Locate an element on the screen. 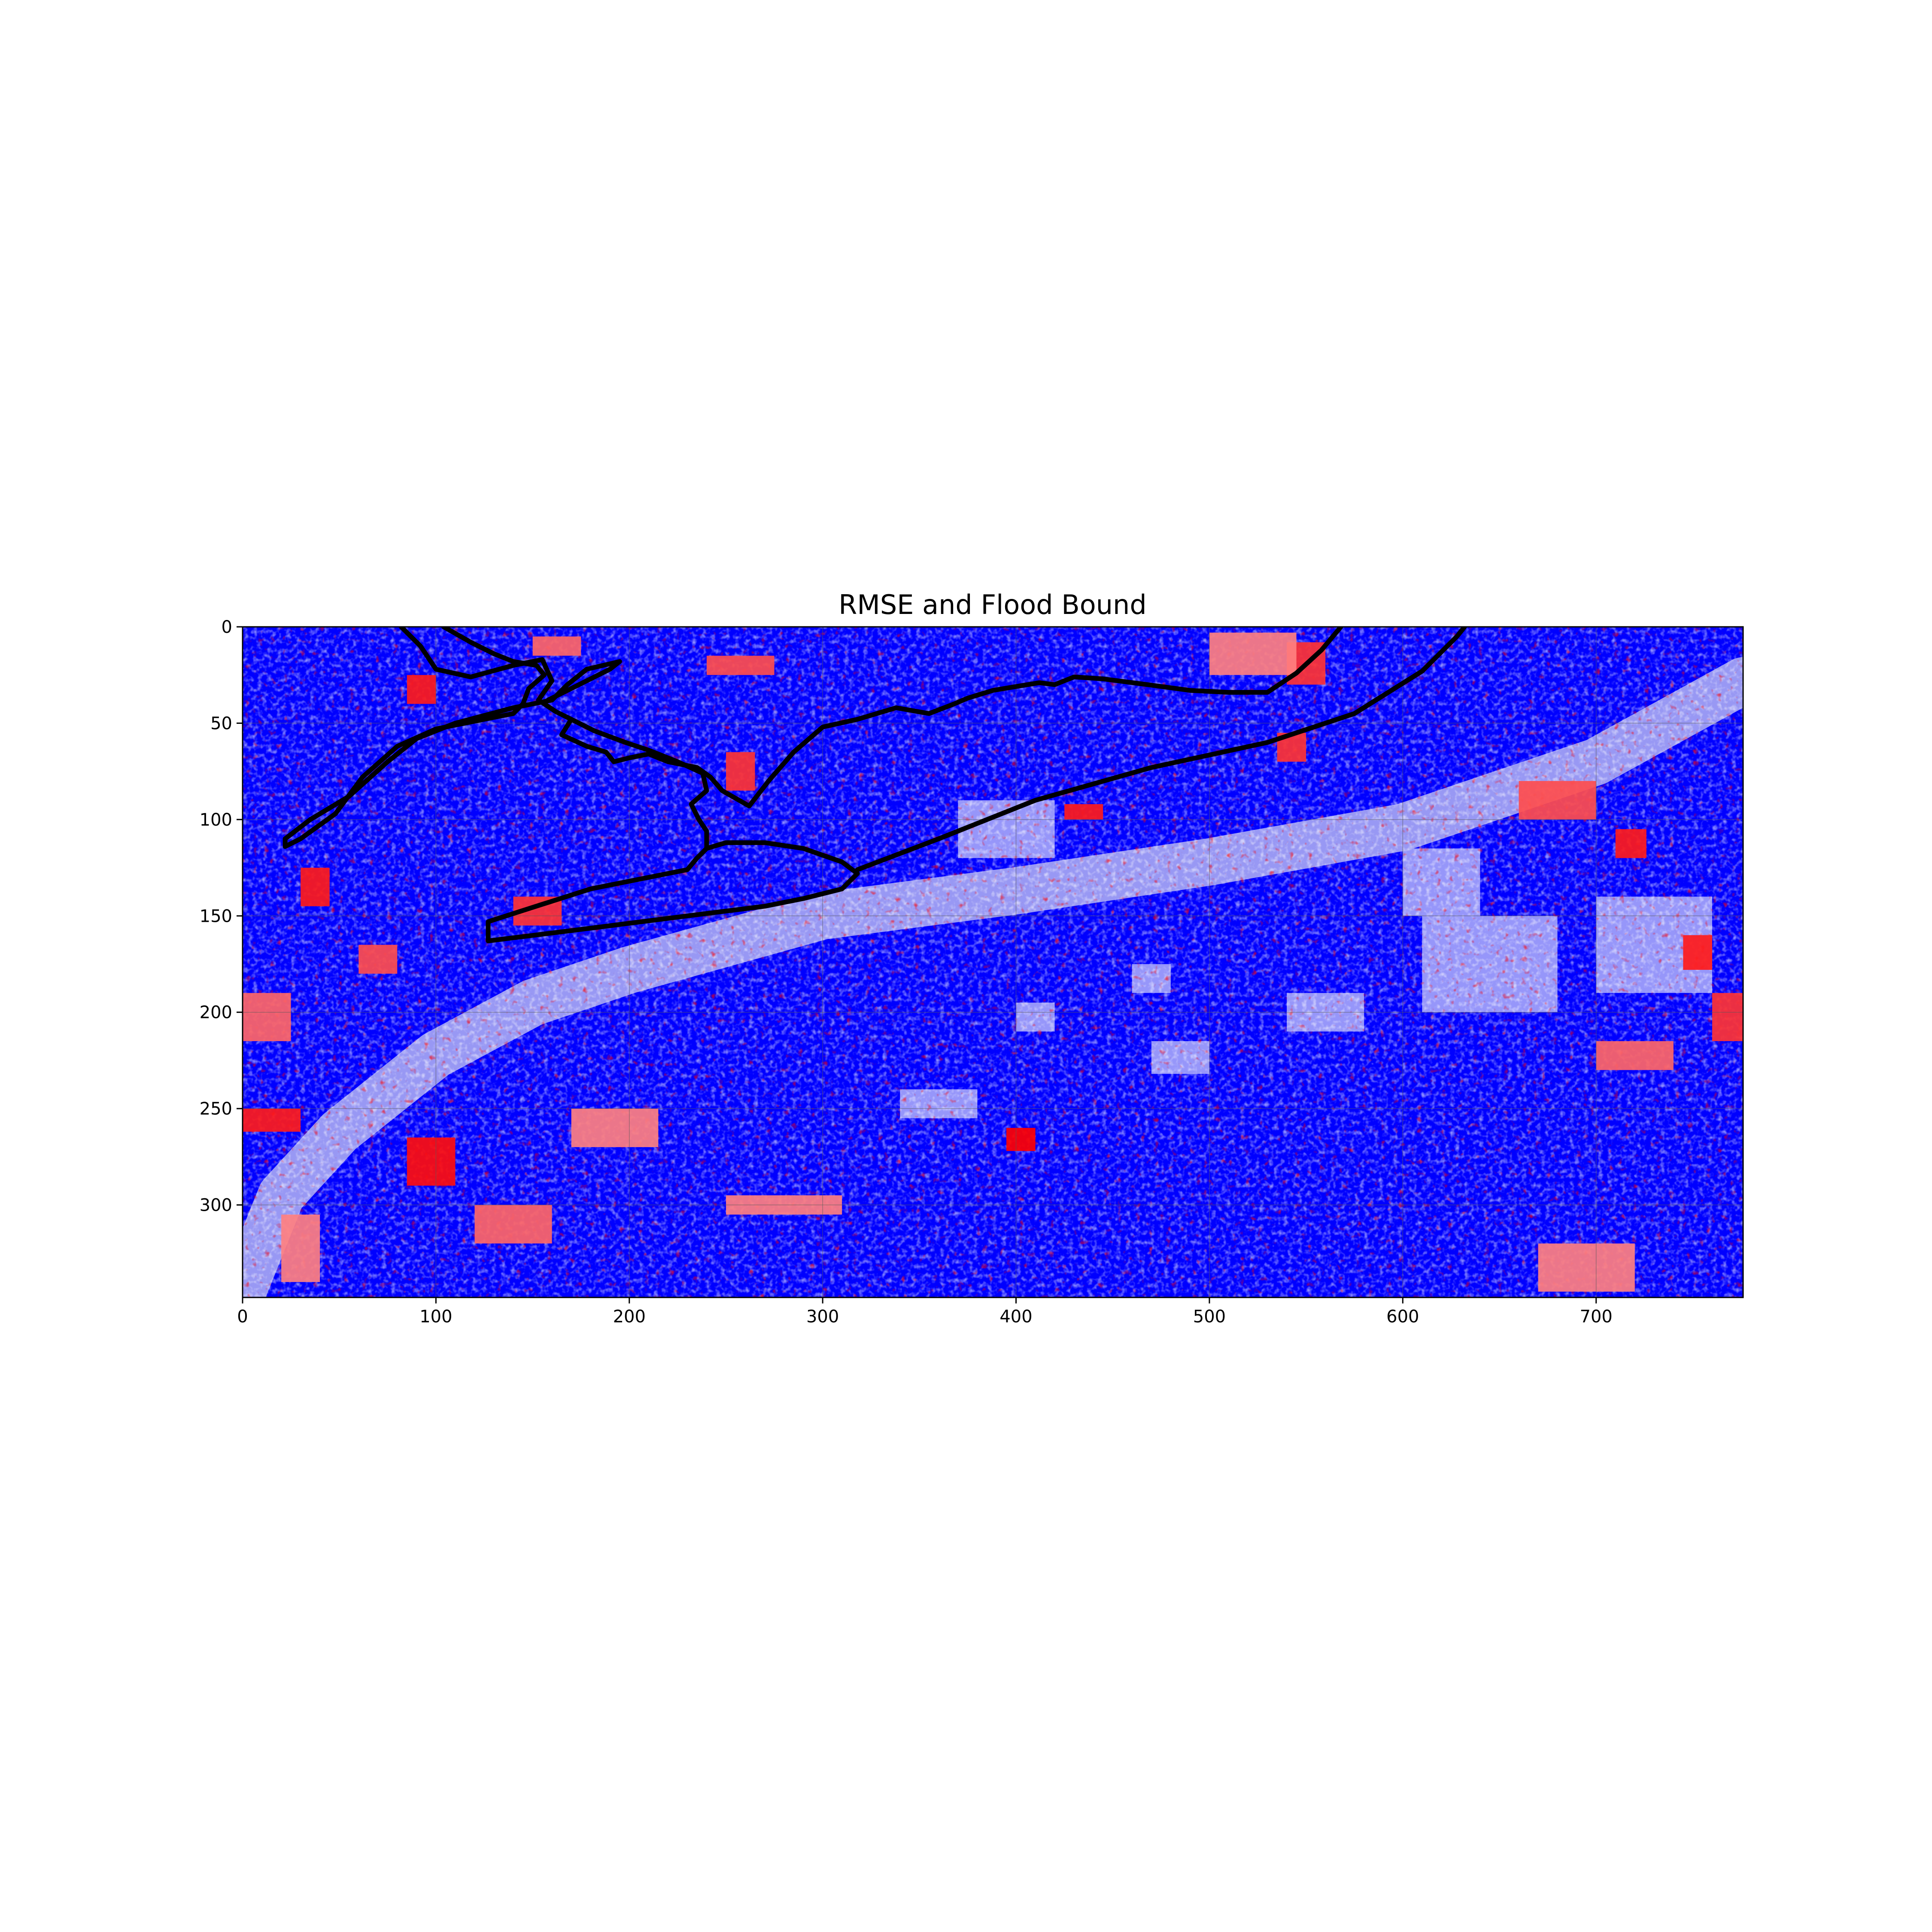  y-tick-label-250: 250 is located at coordinates (216, 1109).